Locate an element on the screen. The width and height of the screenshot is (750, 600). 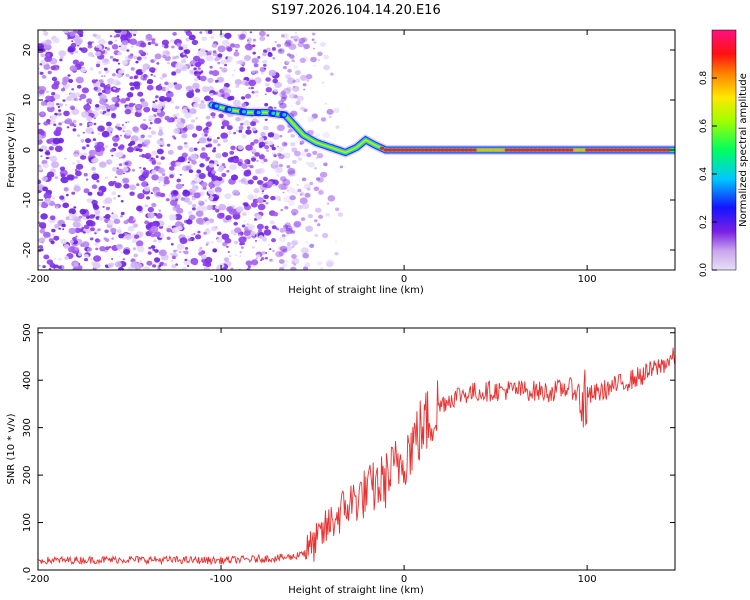
x-tick-label: -100 is located at coordinates (221, 279).